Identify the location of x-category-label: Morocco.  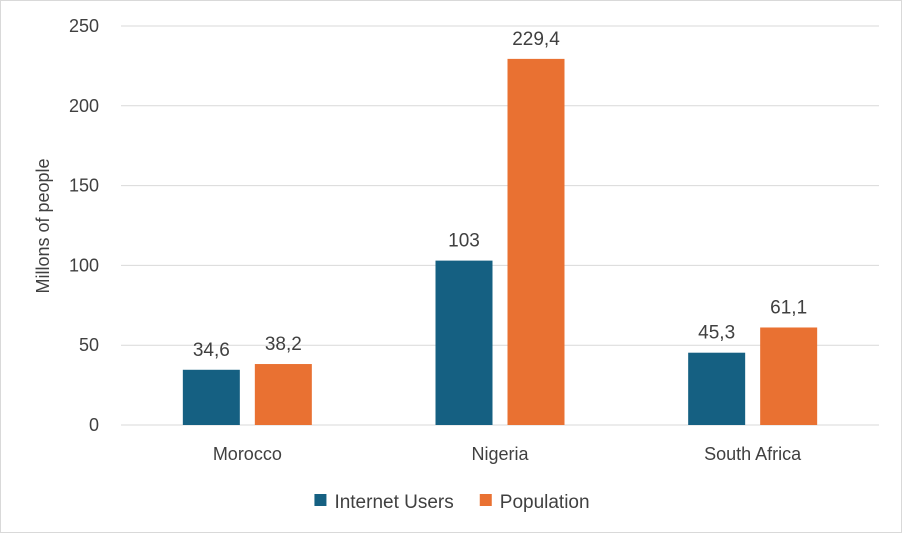
(247, 454).